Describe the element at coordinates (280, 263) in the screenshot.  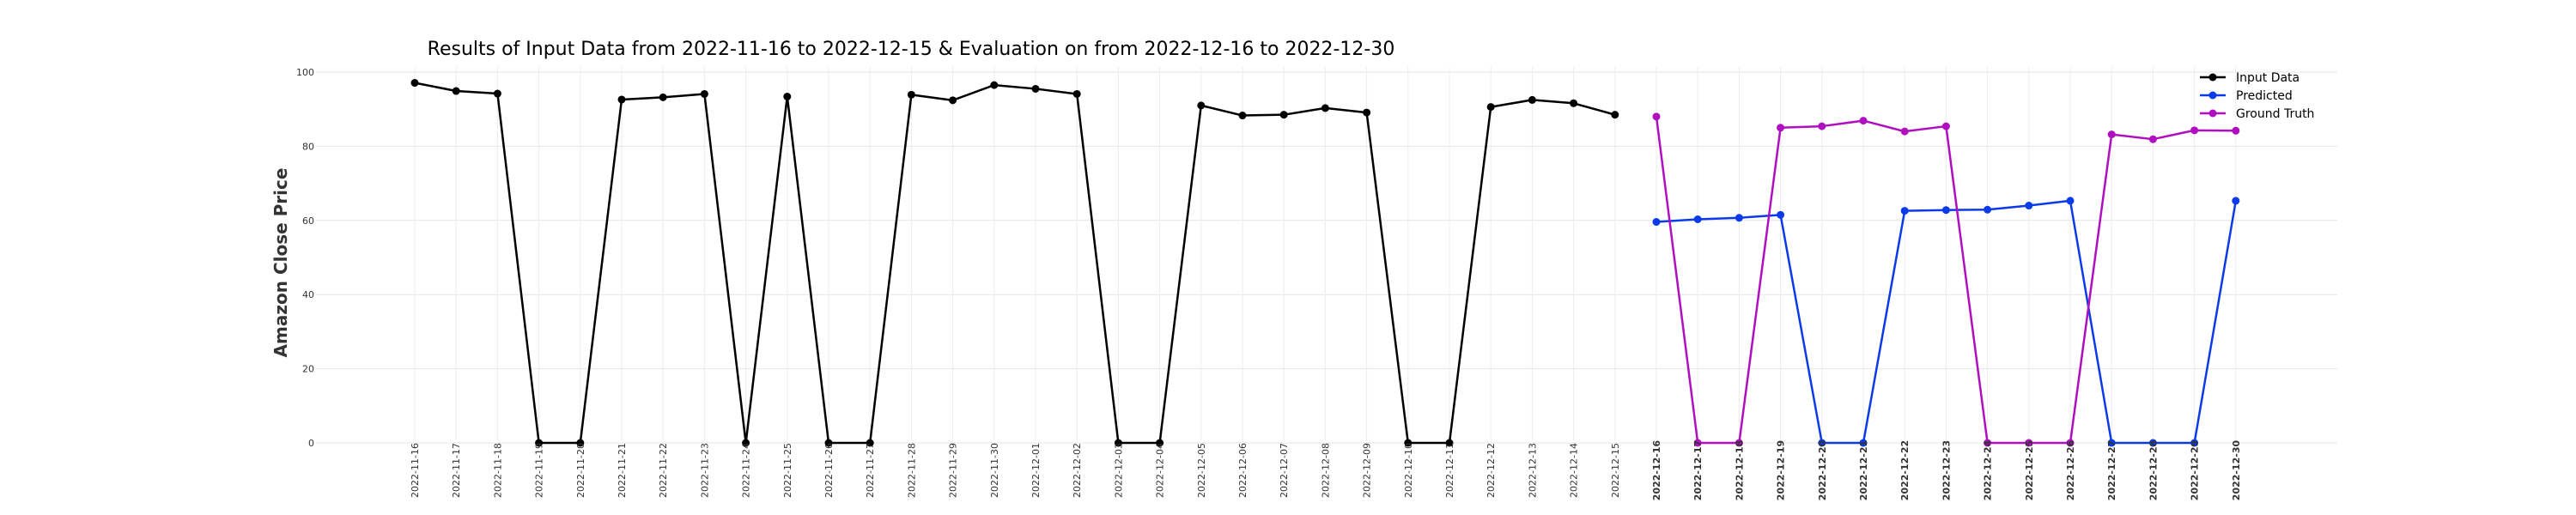
I see `y-axis-label: Amazon Close Price` at that location.